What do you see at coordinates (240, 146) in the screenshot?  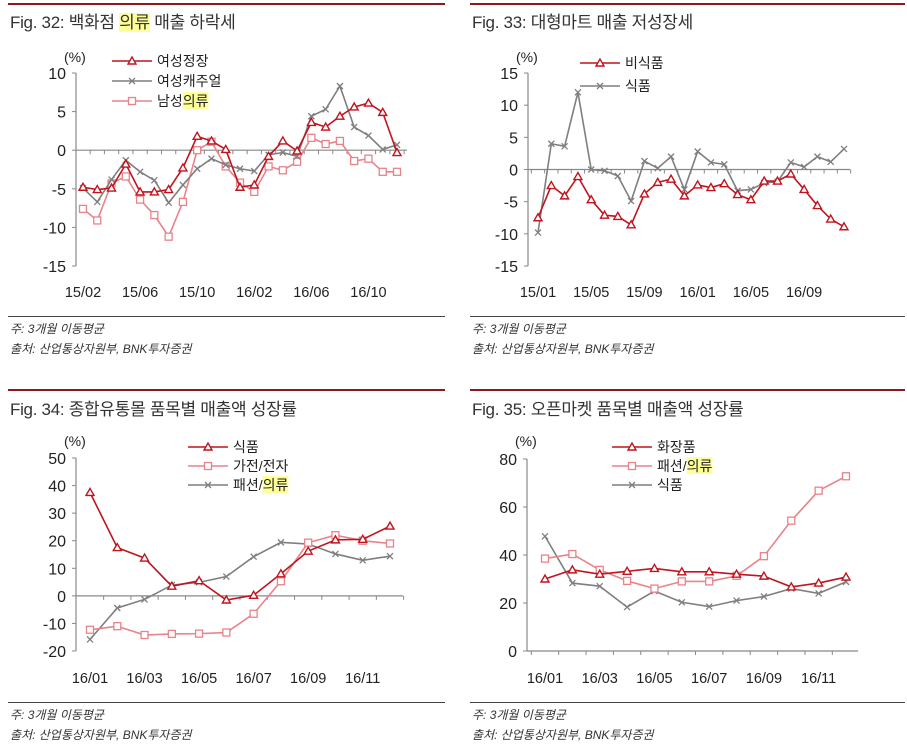 I see `series-triangle` at bounding box center [240, 146].